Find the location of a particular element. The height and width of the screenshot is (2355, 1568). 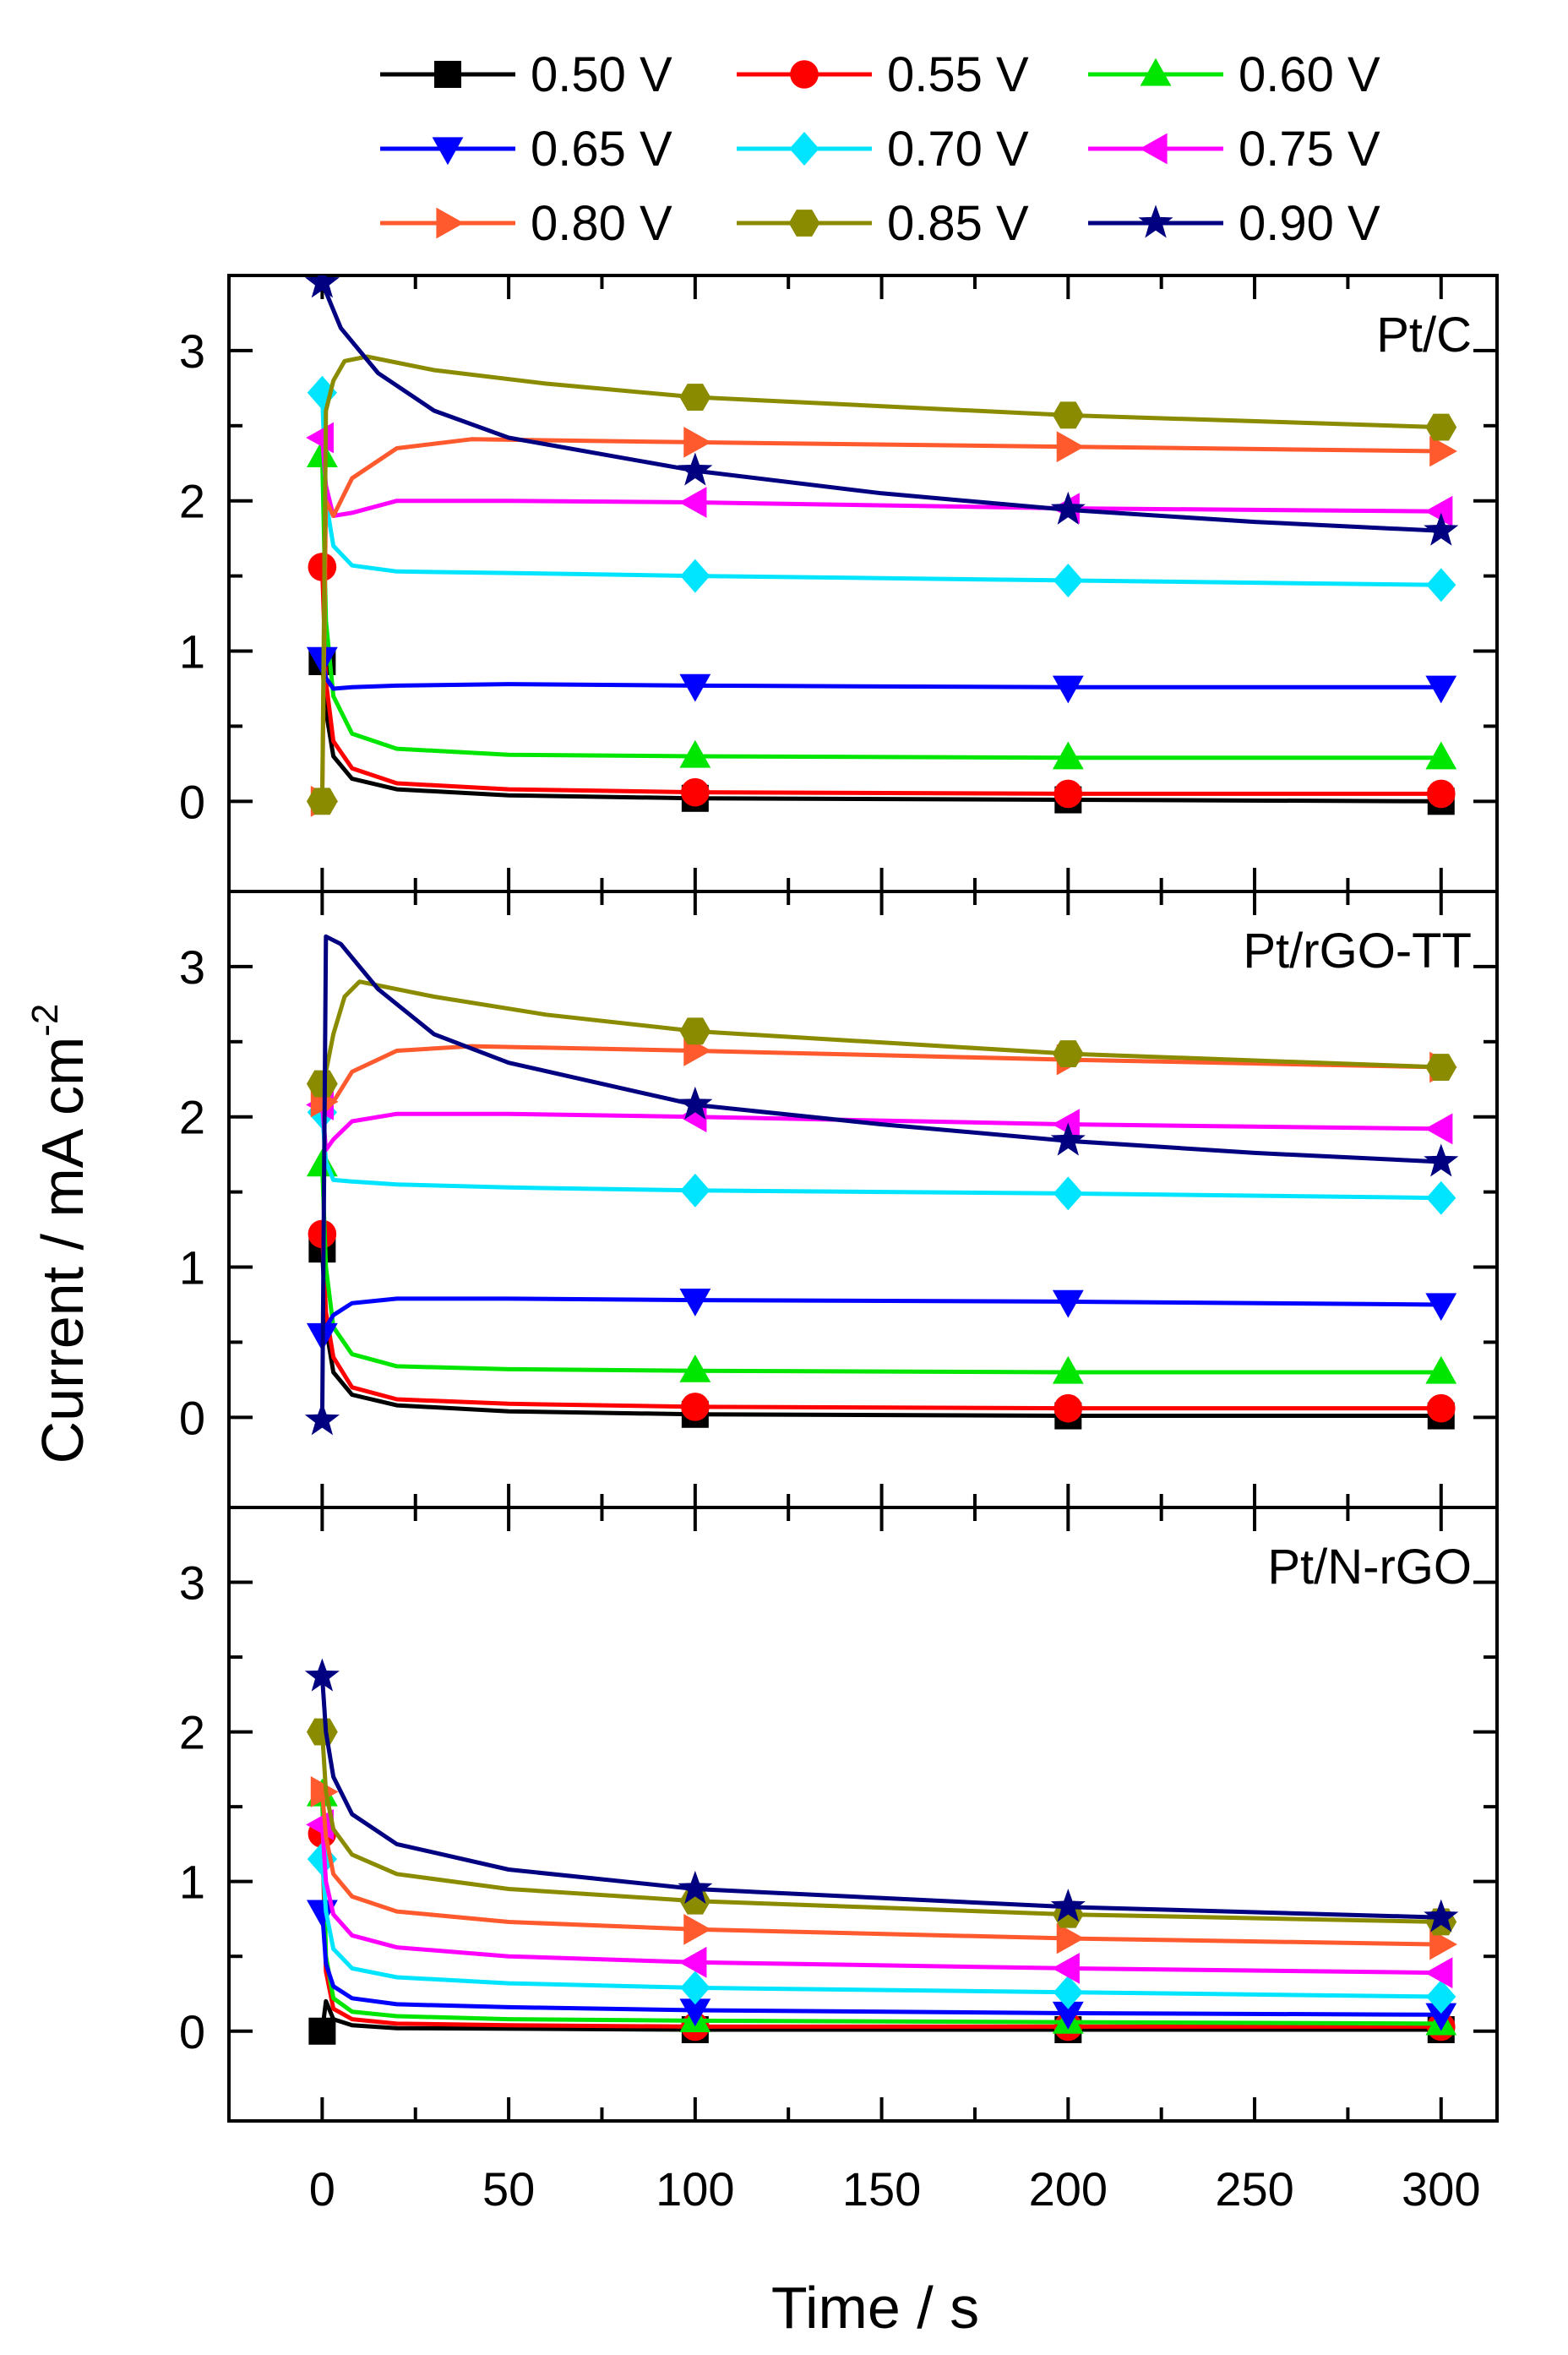

legend-label-0-65-v: 0.65 V is located at coordinates (601, 149).